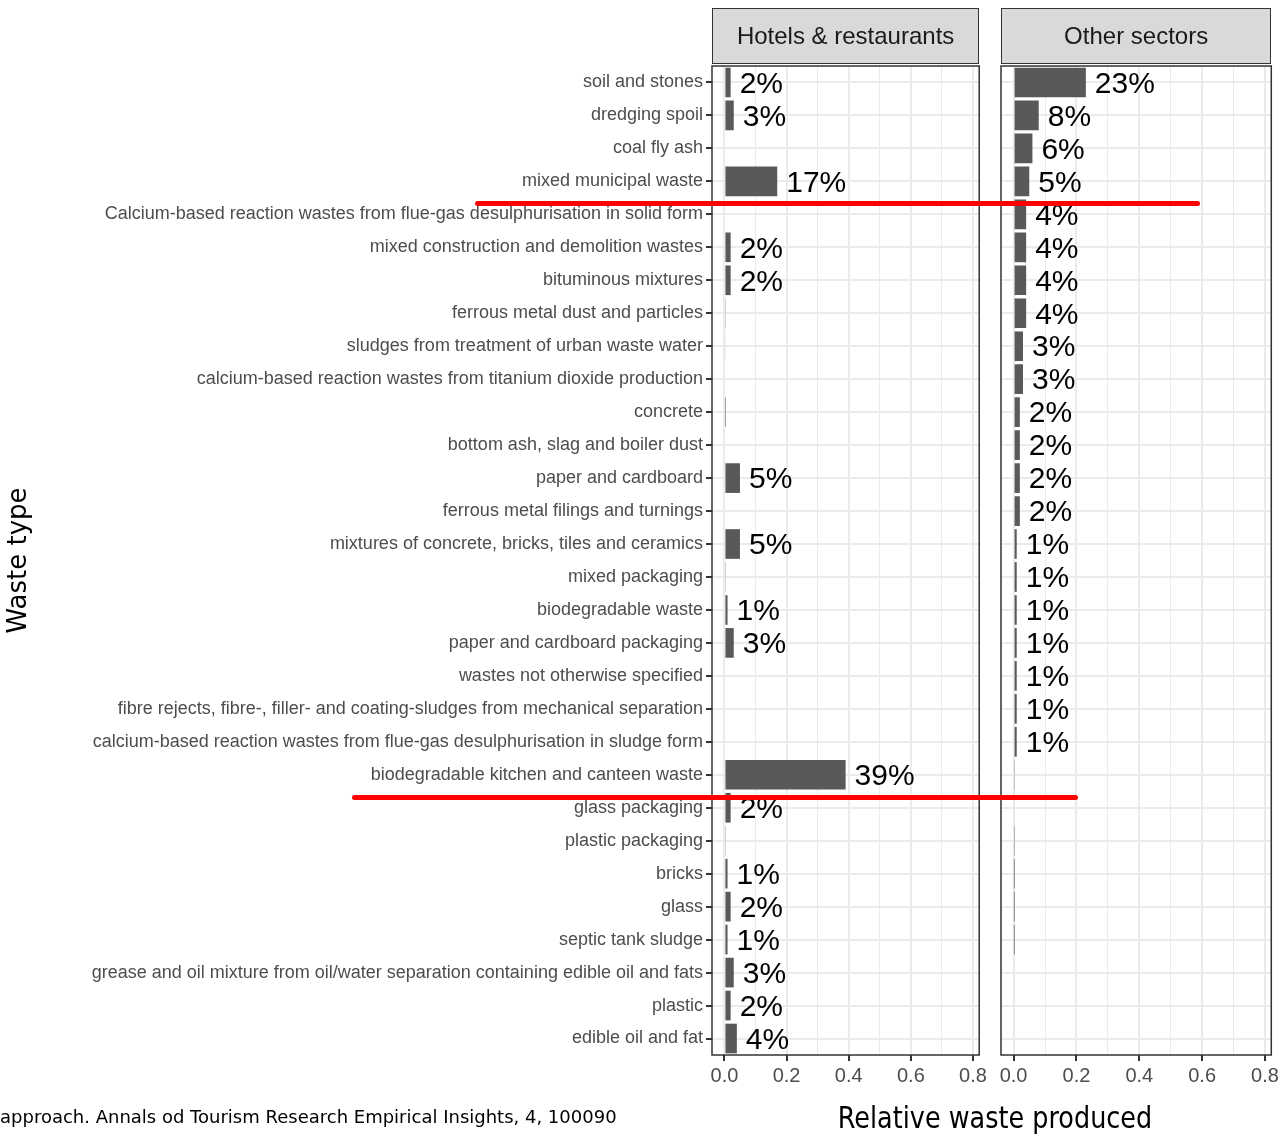 This screenshot has height=1140, width=1284. Describe the element at coordinates (612, 180) in the screenshot. I see `y-tick-label: mixed municipal waste` at that location.